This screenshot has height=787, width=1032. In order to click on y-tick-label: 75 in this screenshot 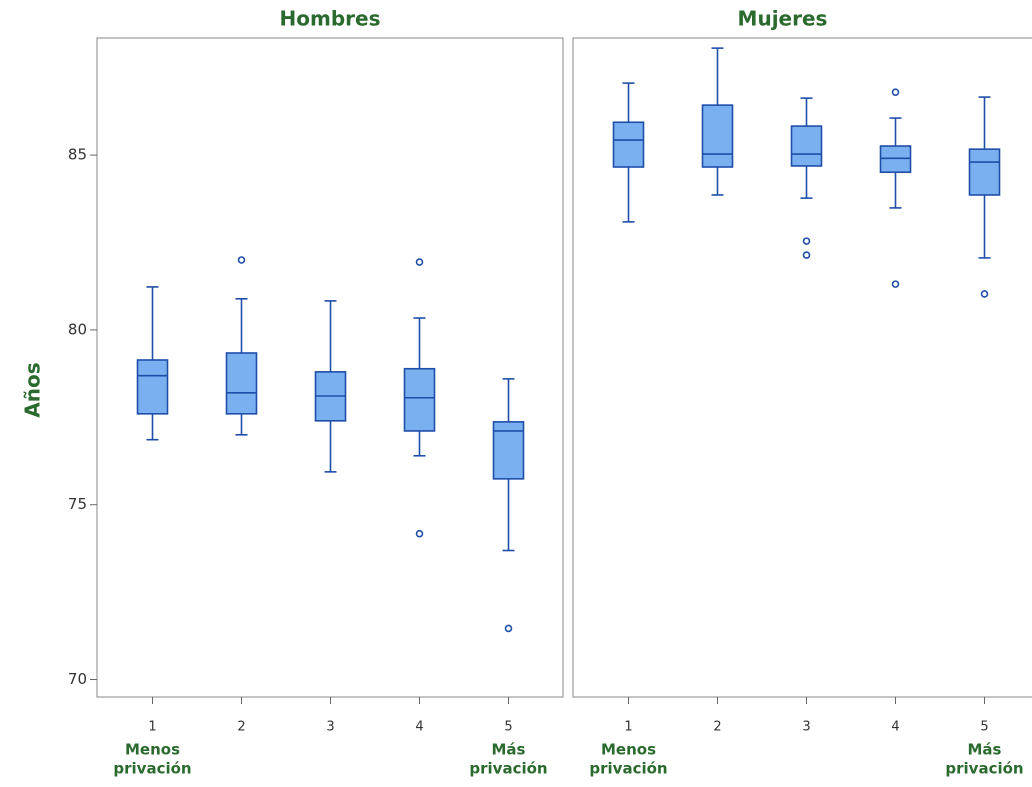, I will do `click(77, 504)`.